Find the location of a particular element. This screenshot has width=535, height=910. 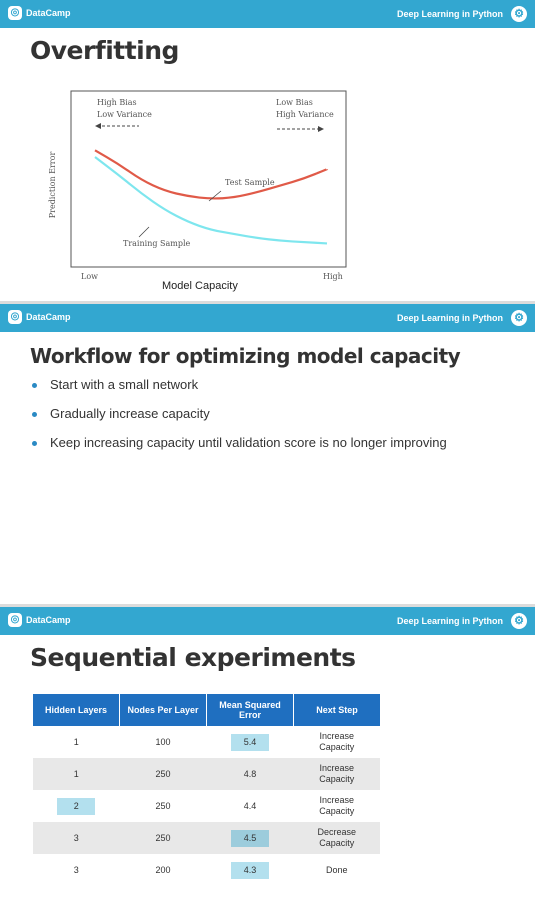

table-row: 3 200 4.3 Done is located at coordinates (206, 870).